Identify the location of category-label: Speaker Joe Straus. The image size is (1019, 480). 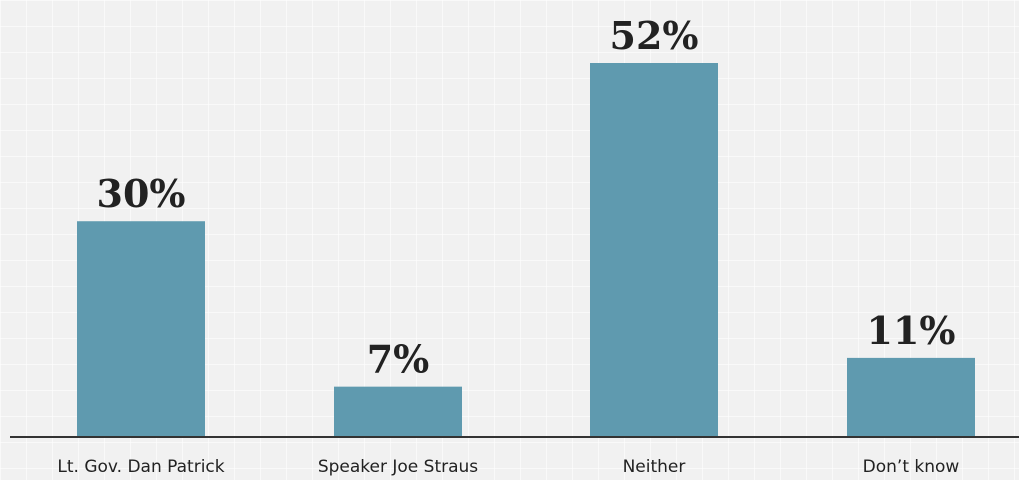
(398, 467).